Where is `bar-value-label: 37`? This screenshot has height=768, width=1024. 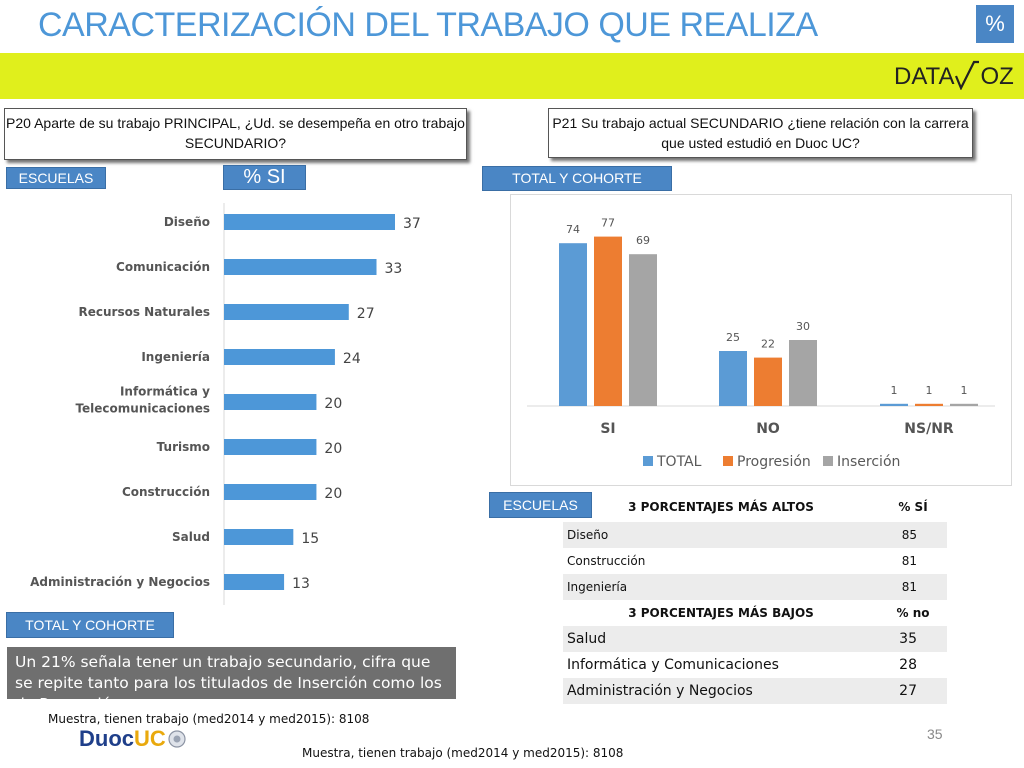 bar-value-label: 37 is located at coordinates (412, 224).